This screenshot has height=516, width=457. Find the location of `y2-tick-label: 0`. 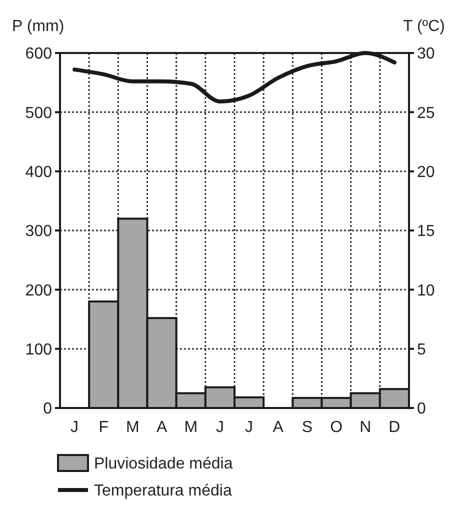

y2-tick-label: 0 is located at coordinates (421, 409).